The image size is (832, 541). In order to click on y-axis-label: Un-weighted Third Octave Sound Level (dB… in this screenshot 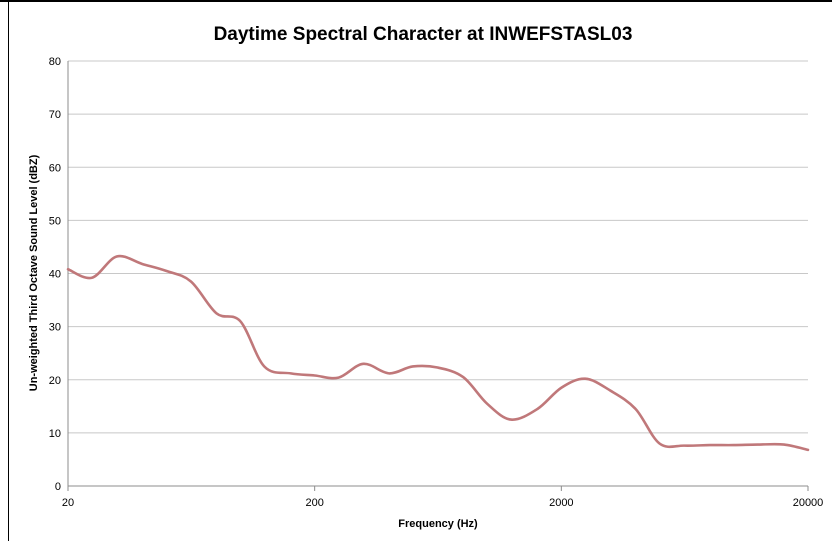, I will do `click(34, 272)`.